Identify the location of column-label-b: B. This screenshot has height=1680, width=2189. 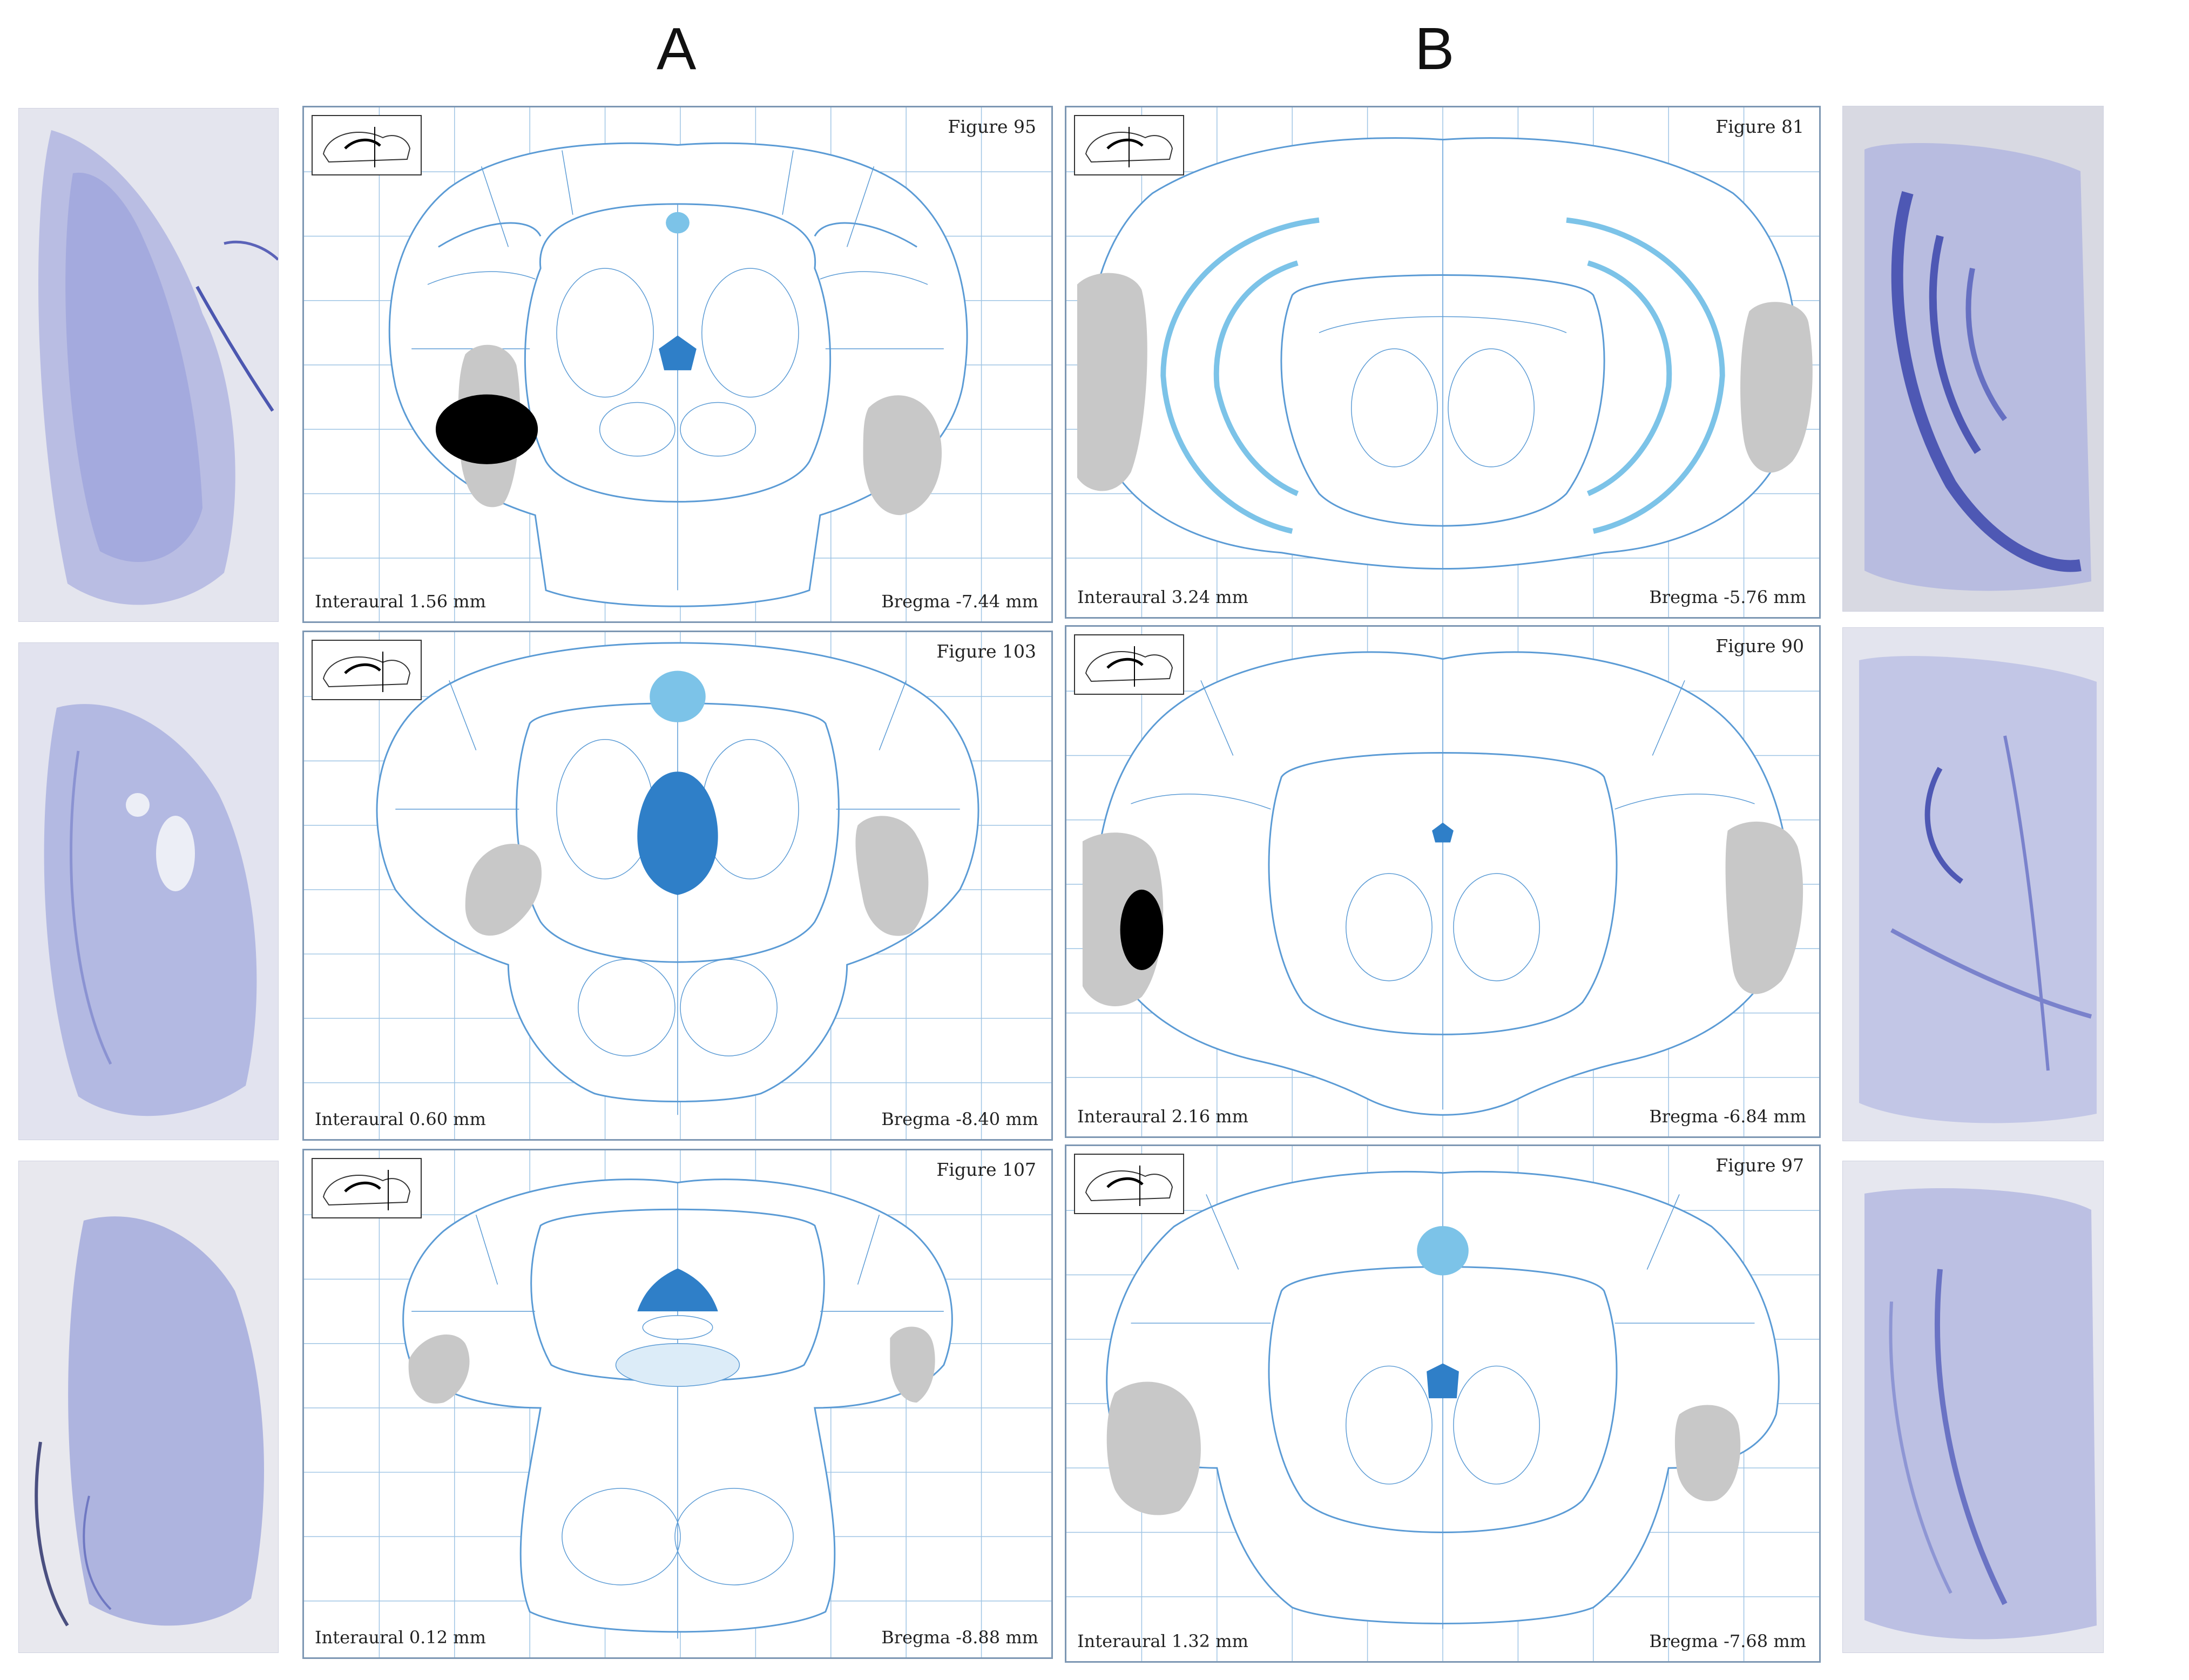
(1435, 49).